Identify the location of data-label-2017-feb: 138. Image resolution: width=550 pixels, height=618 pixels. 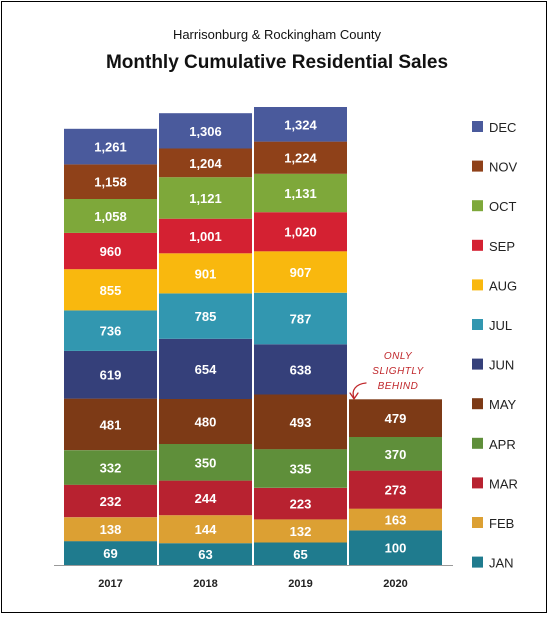
(111, 529).